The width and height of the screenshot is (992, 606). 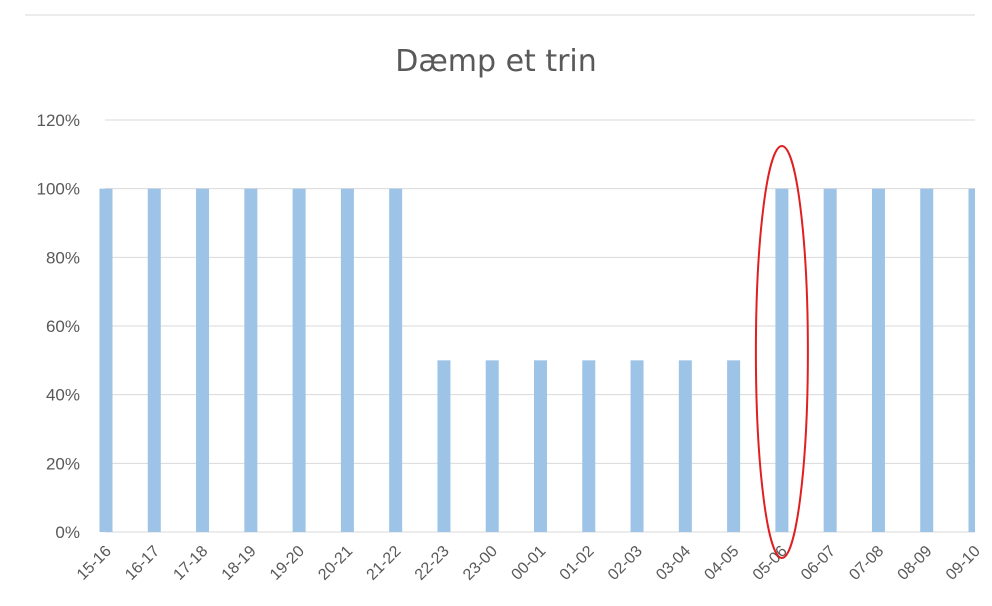 I want to click on x-tick-label: 01-02, so click(x=577, y=563).